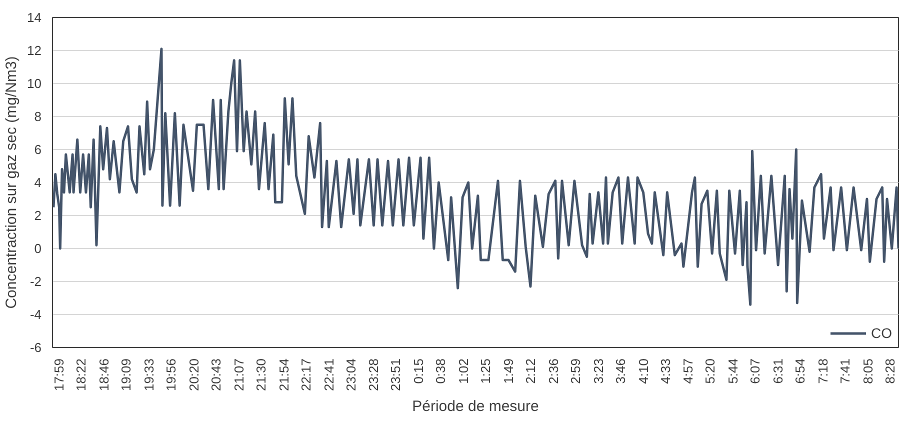 The height and width of the screenshot is (442, 917). What do you see at coordinates (38, 116) in the screenshot?
I see `y-tick-label: 8` at bounding box center [38, 116].